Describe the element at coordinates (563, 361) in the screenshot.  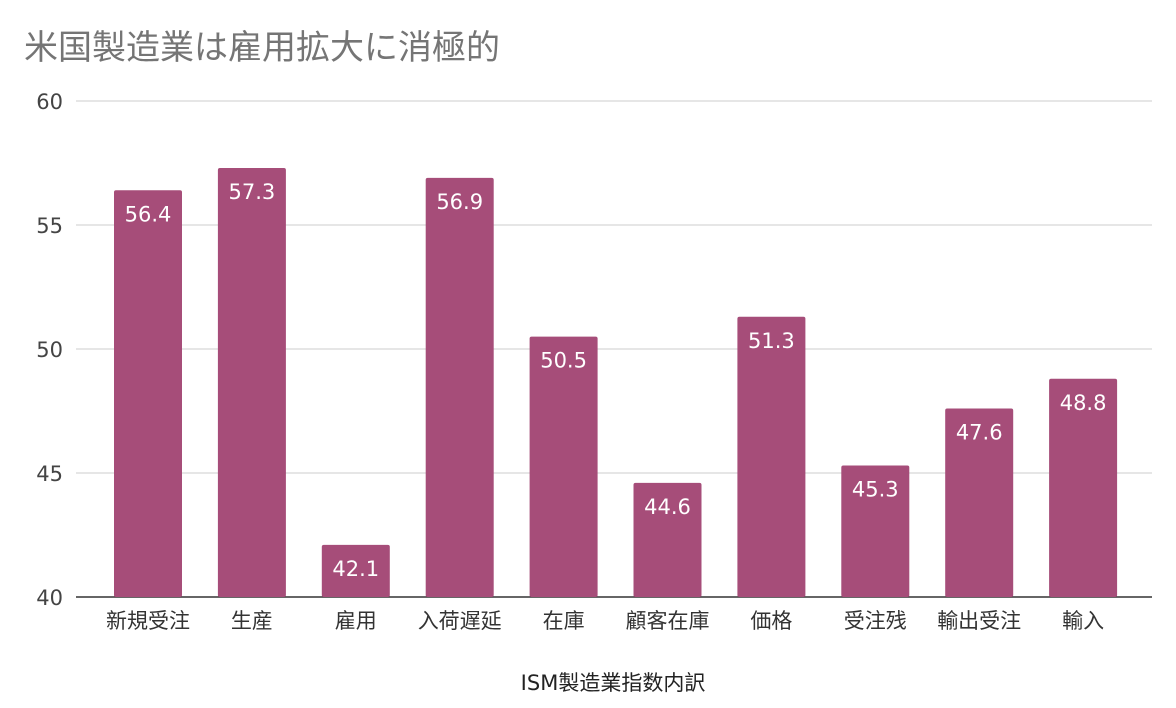
I see `bar-value-label: 50.5` at that location.